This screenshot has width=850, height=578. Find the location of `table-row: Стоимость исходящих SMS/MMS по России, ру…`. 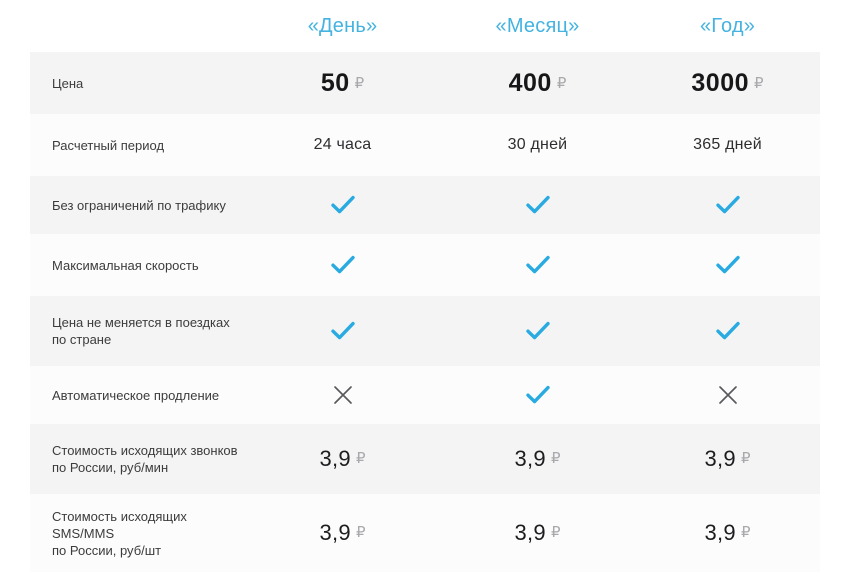

table-row: Стоимость исходящих SMS/MMS по России, ру… is located at coordinates (425, 533).